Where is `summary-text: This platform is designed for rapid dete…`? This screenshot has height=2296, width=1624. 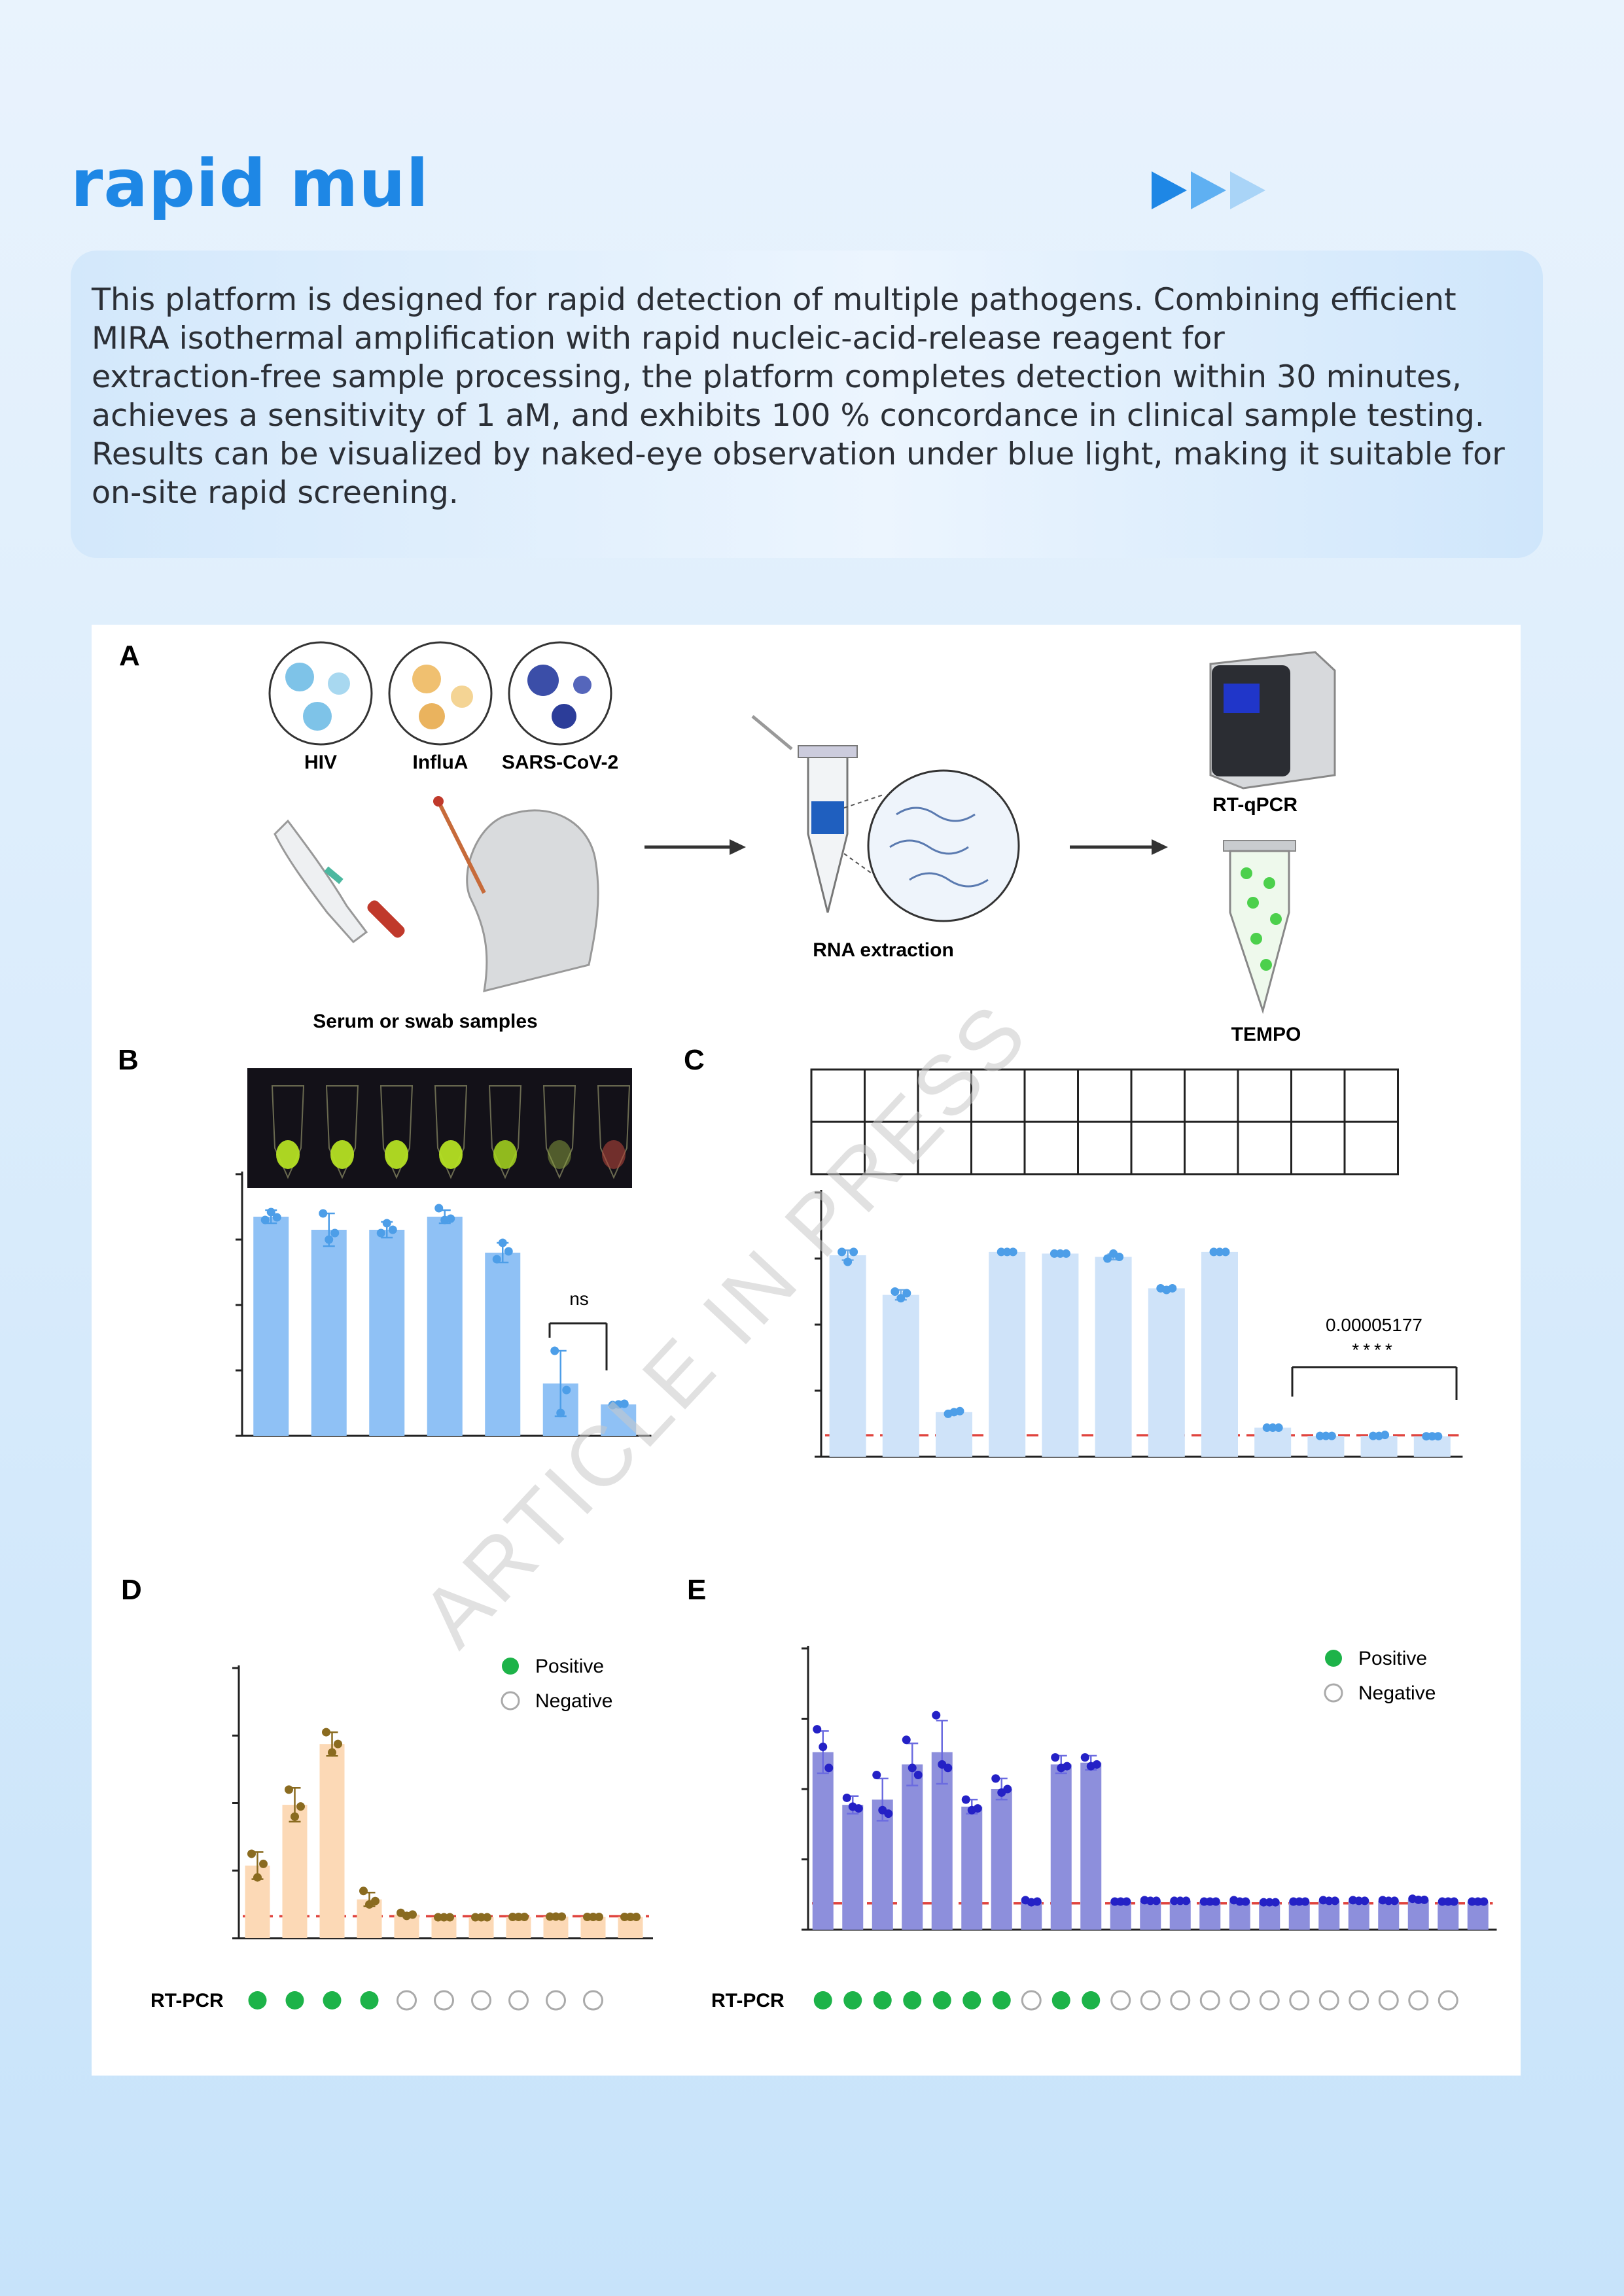 summary-text: This platform is designed for rapid dete… is located at coordinates (807, 396).